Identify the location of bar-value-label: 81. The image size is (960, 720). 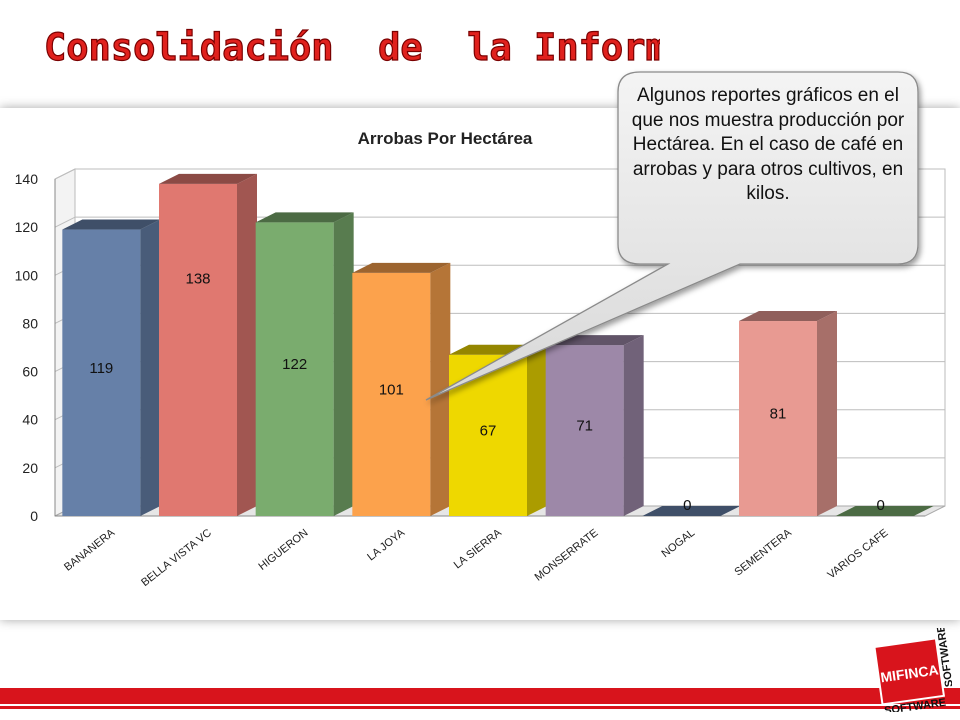
(778, 414).